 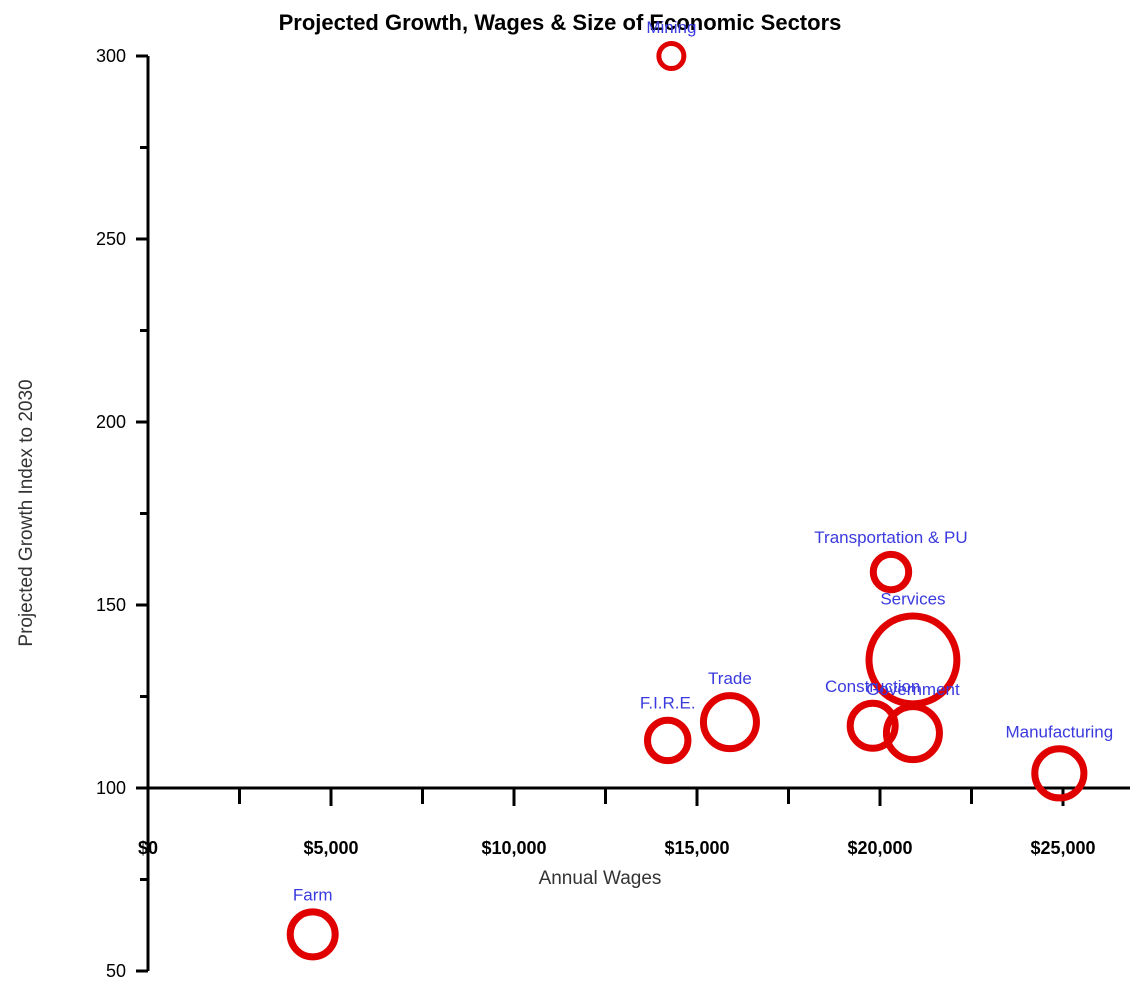 What do you see at coordinates (729, 722) in the screenshot?
I see `bubble-trade` at bounding box center [729, 722].